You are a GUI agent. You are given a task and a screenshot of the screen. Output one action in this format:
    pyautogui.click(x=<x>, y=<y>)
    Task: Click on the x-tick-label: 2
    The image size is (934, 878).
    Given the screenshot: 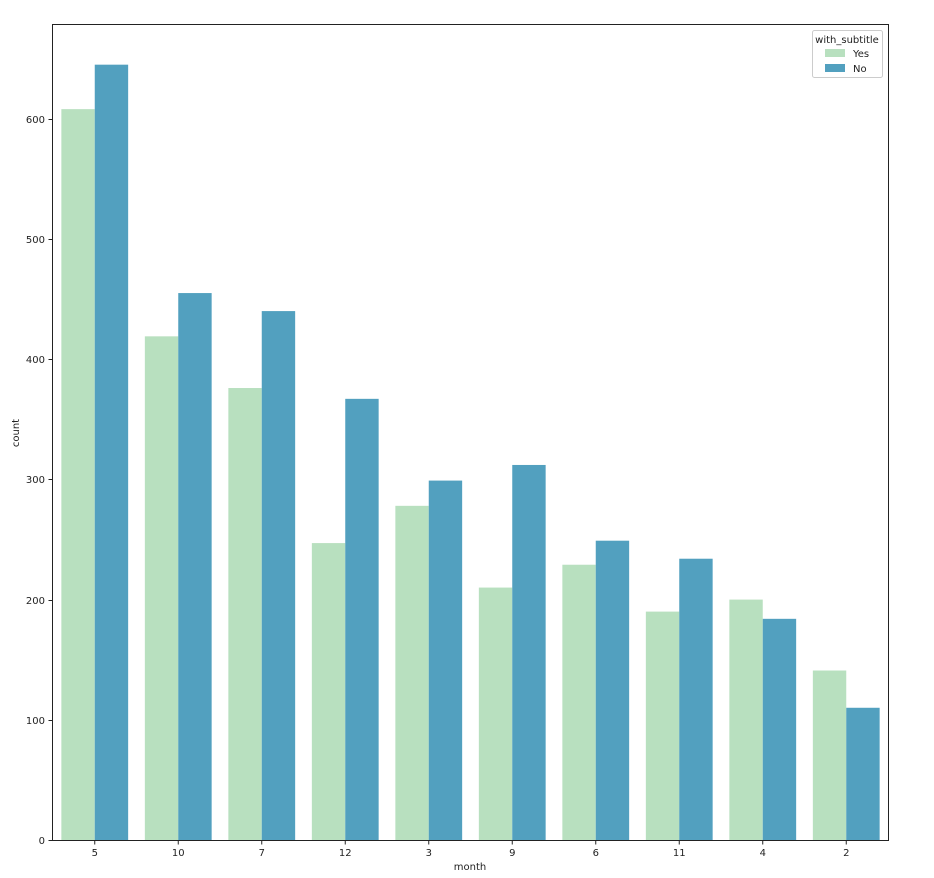 What is the action you would take?
    pyautogui.click(x=846, y=853)
    